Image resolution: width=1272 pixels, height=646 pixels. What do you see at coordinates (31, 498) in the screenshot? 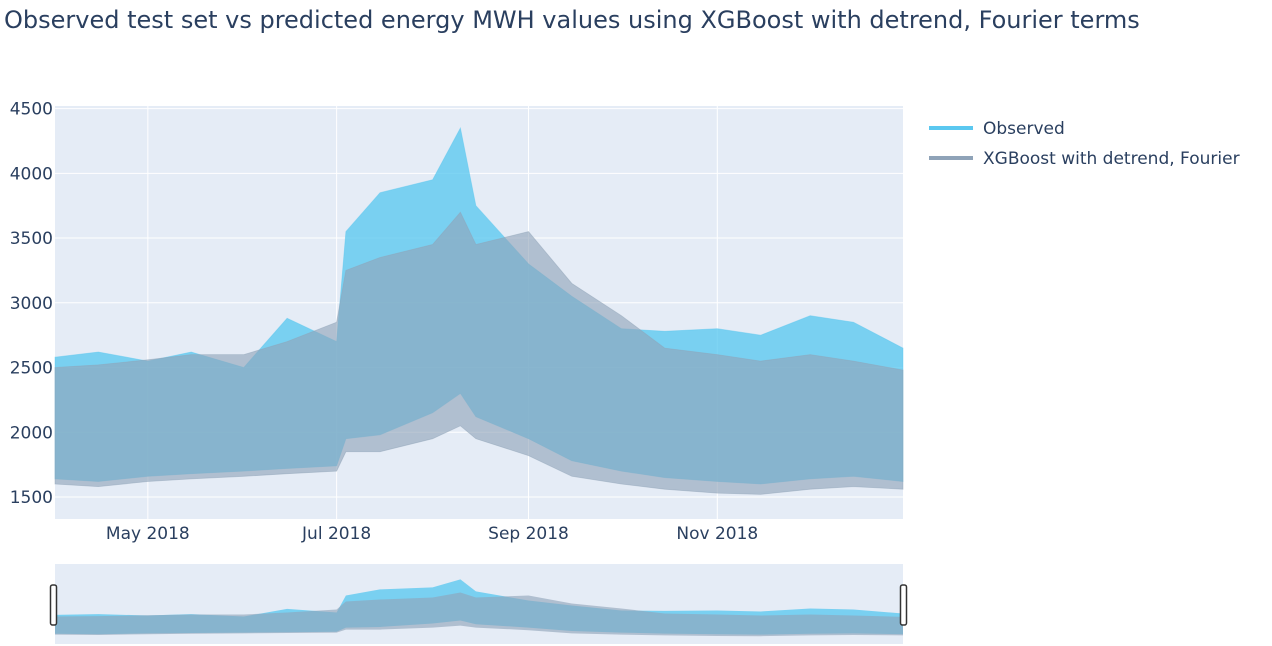
I see `y-tick-label: 1500` at bounding box center [31, 498].